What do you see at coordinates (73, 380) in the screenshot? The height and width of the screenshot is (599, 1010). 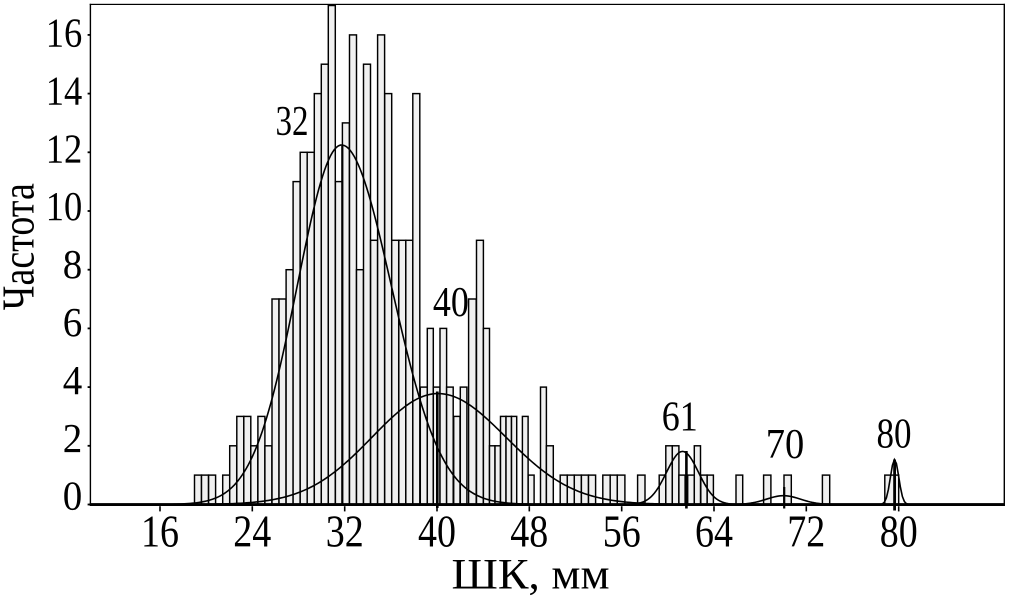 I see `svg-text: 4` at bounding box center [73, 380].